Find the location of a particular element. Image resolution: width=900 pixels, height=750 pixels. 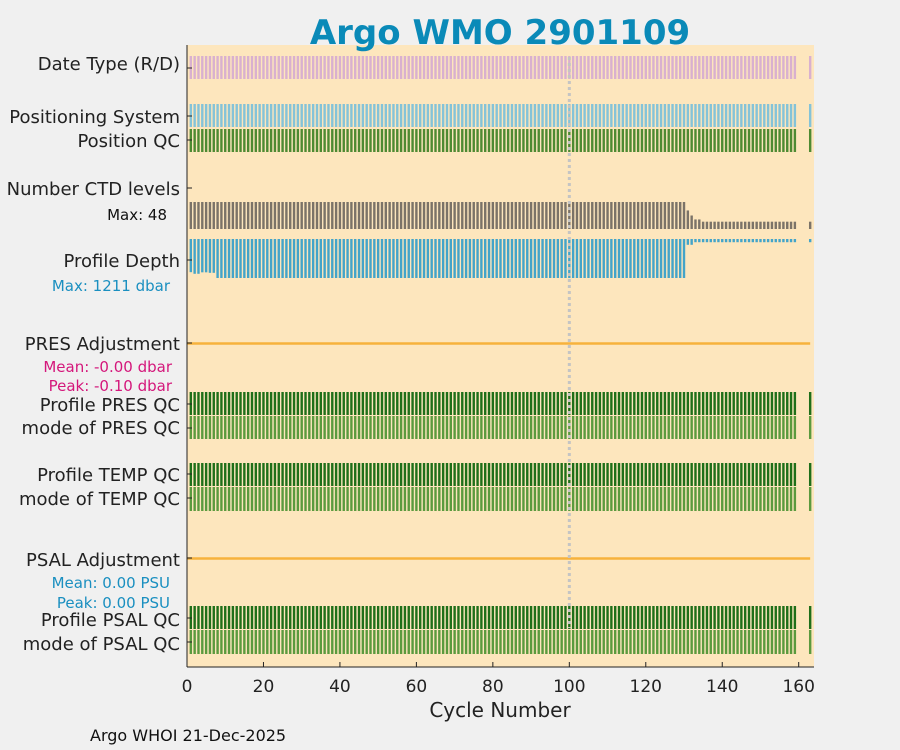

x-tick-label: 0 is located at coordinates (187, 687).